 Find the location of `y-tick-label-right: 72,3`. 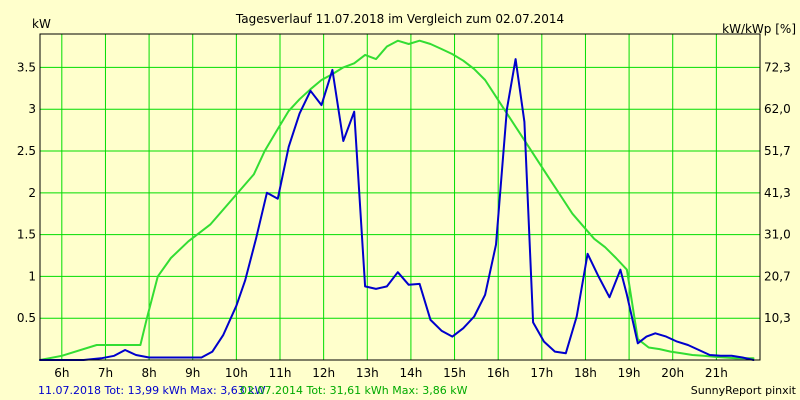

y-tick-label-right: 72,3 is located at coordinates (777, 67).